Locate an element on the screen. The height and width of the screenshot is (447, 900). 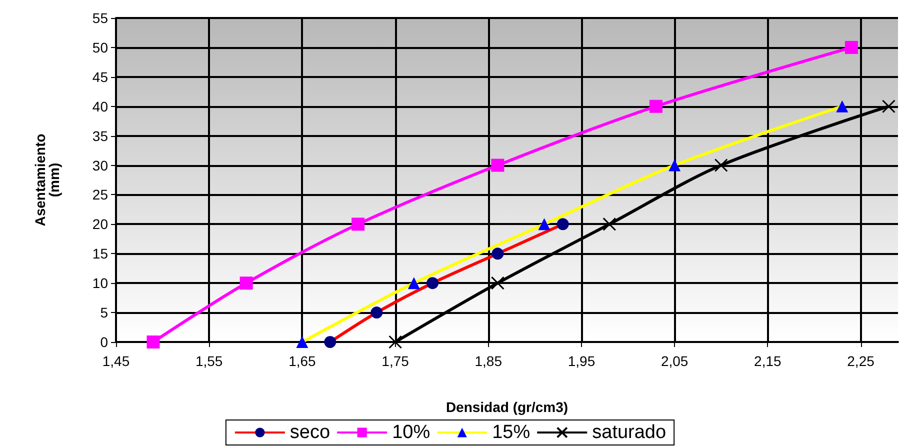
y-tick-label: 45 is located at coordinates (100, 76).